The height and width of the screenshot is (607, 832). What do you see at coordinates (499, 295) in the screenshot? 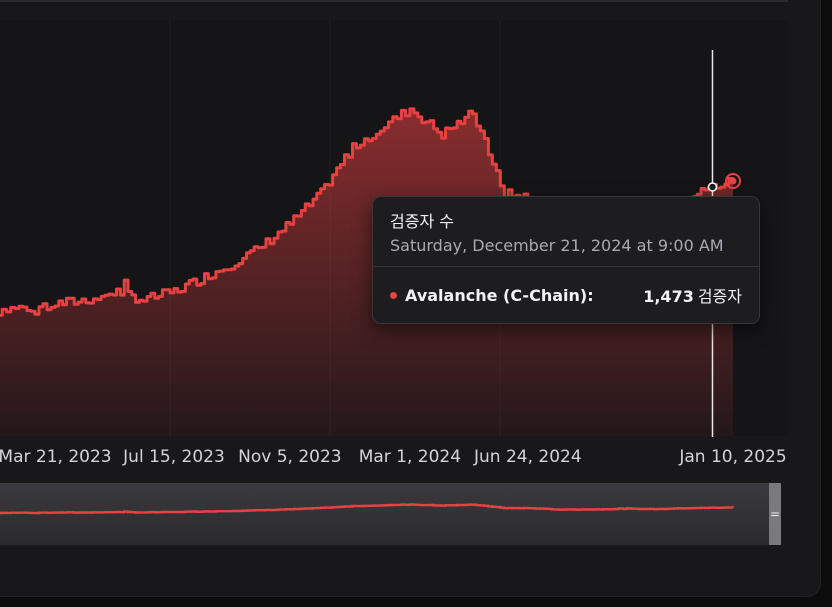
I see `tooltip-series-name: Avalanche (C-Chain):` at bounding box center [499, 295].